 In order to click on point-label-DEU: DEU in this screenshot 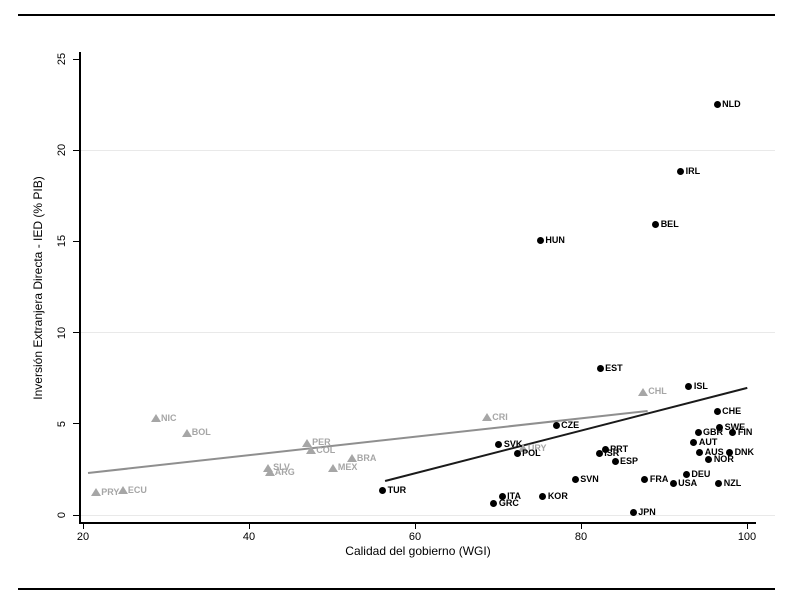, I will do `click(701, 474)`.